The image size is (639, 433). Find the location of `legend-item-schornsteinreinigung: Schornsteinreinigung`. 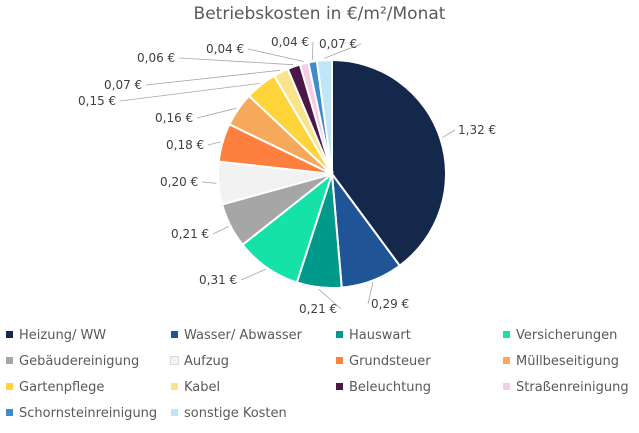

legend-item-schornsteinreinigung: Schornsteinreinigung is located at coordinates (81, 413).